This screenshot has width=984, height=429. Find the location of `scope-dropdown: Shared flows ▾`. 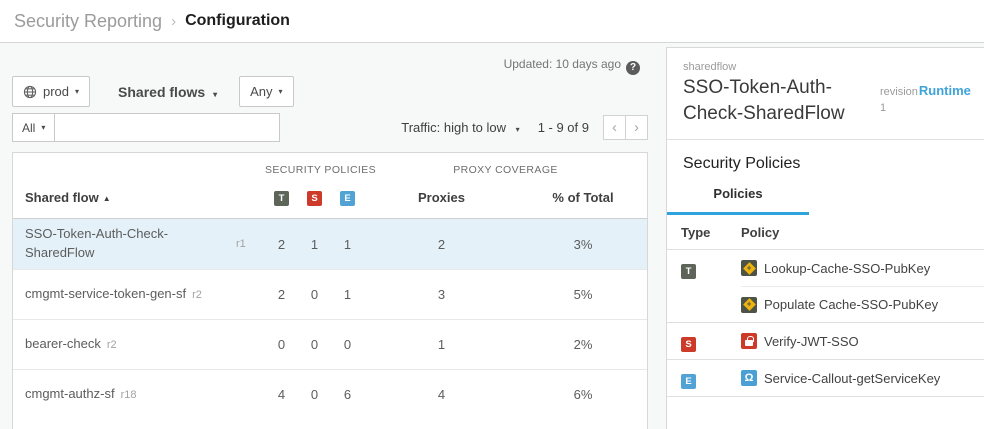

scope-dropdown: Shared flows ▾ is located at coordinates (167, 92).